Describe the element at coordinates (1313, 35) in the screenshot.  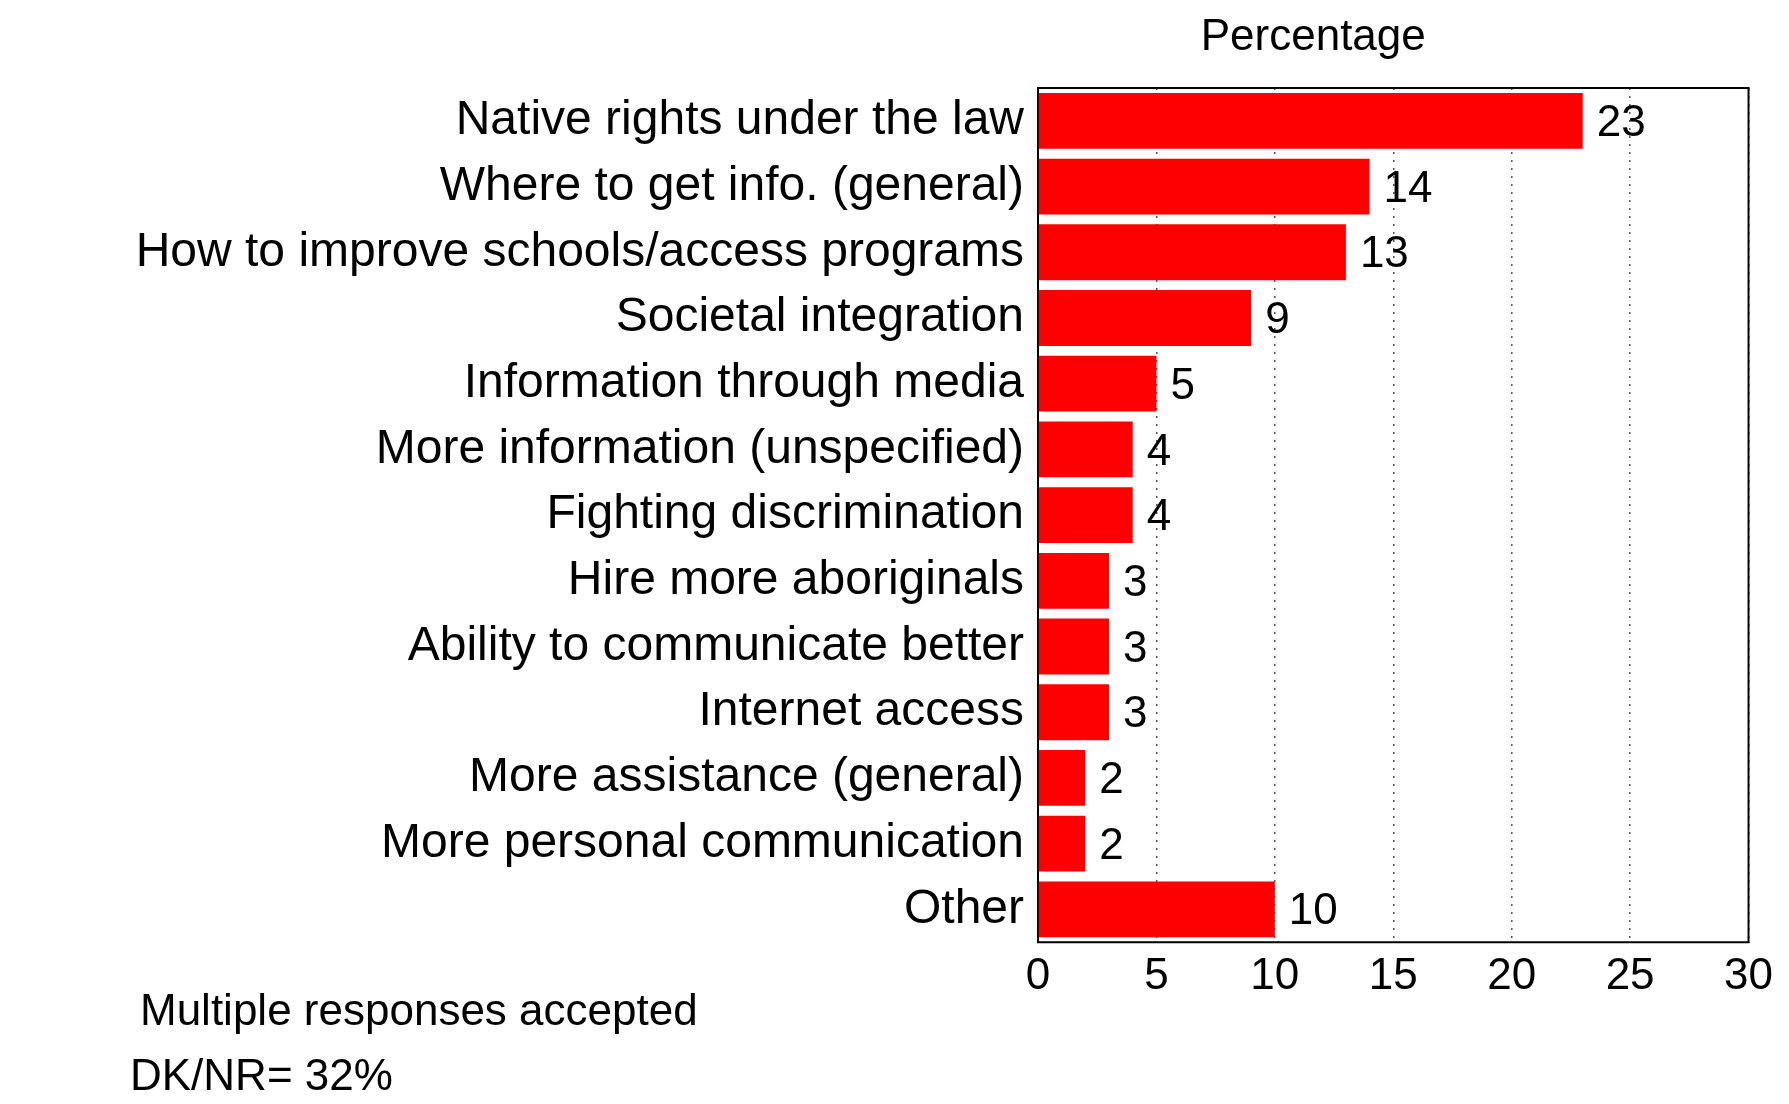
I see `chart-title: Percentage` at that location.